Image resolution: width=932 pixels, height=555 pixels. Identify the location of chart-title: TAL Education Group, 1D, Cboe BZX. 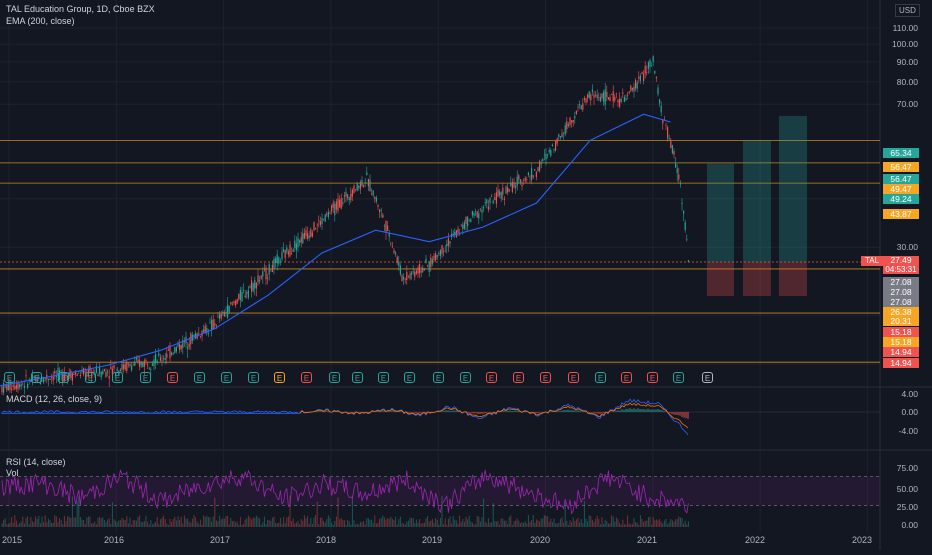
(80, 9).